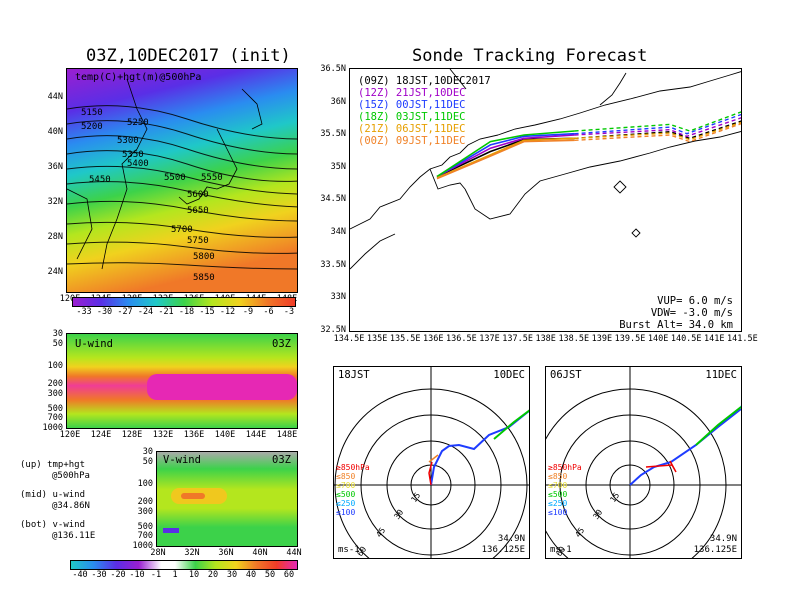 The image size is (792, 612). Describe the element at coordinates (260, 553) in the screenshot. I see `v-lat-tick: 40N` at that location.